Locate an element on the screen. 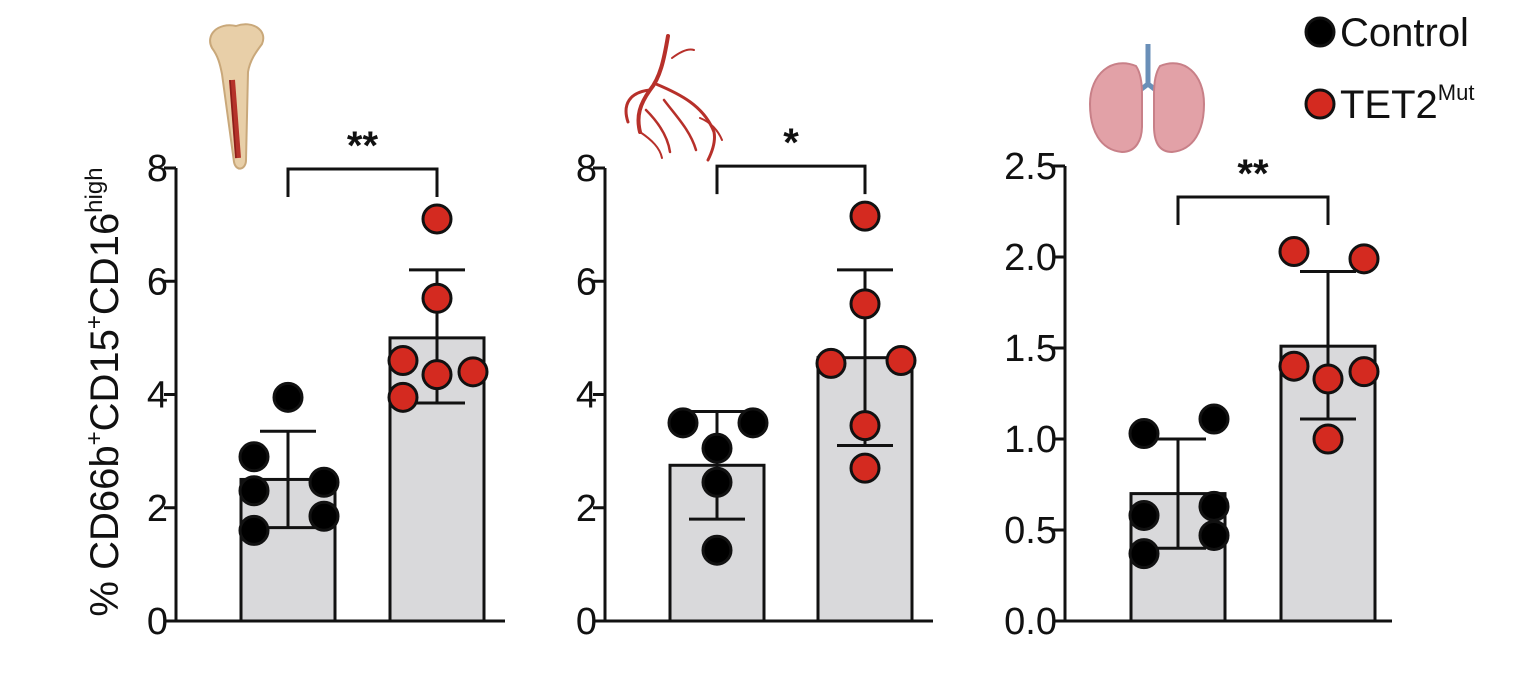 This screenshot has height=700, width=1534. legend-label-control: Control is located at coordinates (1404, 33).